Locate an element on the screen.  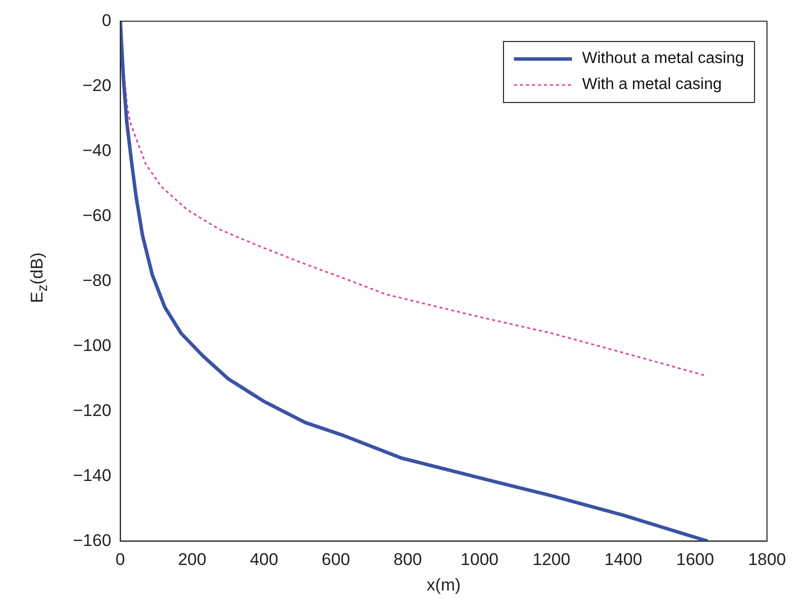
y-tick-label: −40 is located at coordinates (97, 150).